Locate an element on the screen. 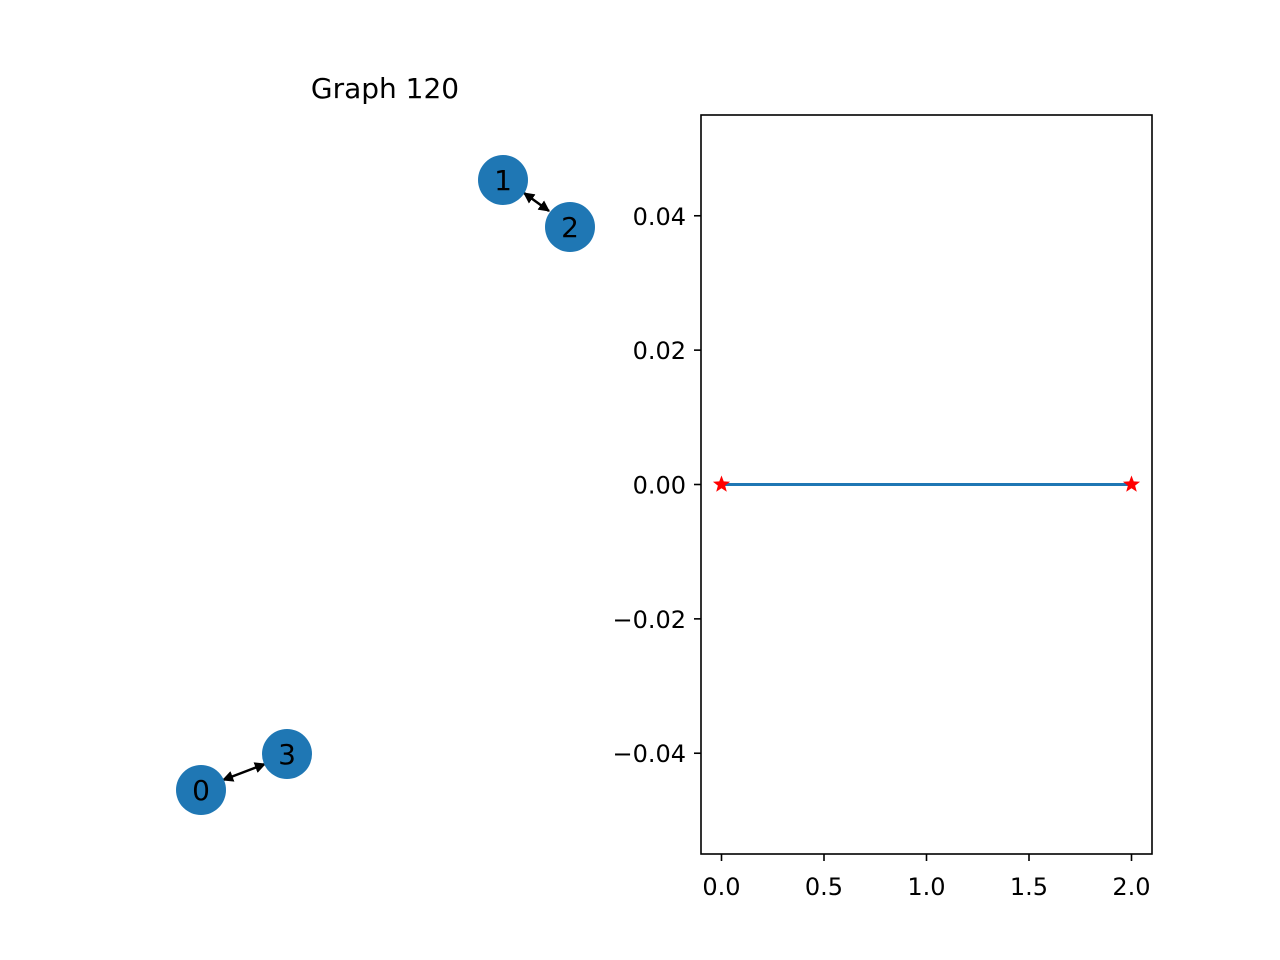 Image resolution: width=1280 pixels, height=960 pixels. graph-node-1: 1 is located at coordinates (503, 180).